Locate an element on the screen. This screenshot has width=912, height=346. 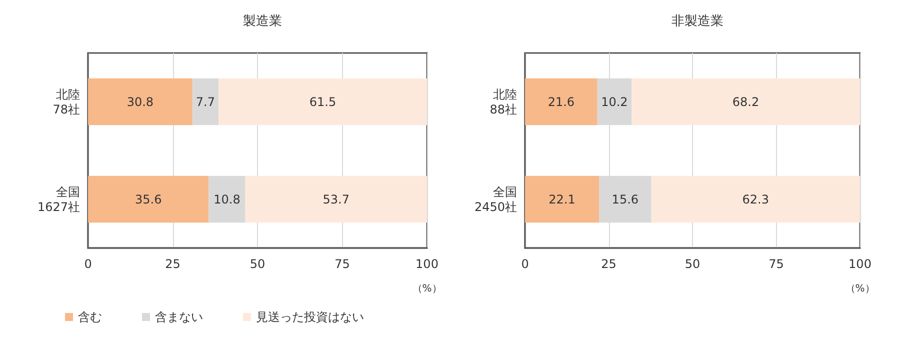
data-label: 61.5 is located at coordinates (322, 101).